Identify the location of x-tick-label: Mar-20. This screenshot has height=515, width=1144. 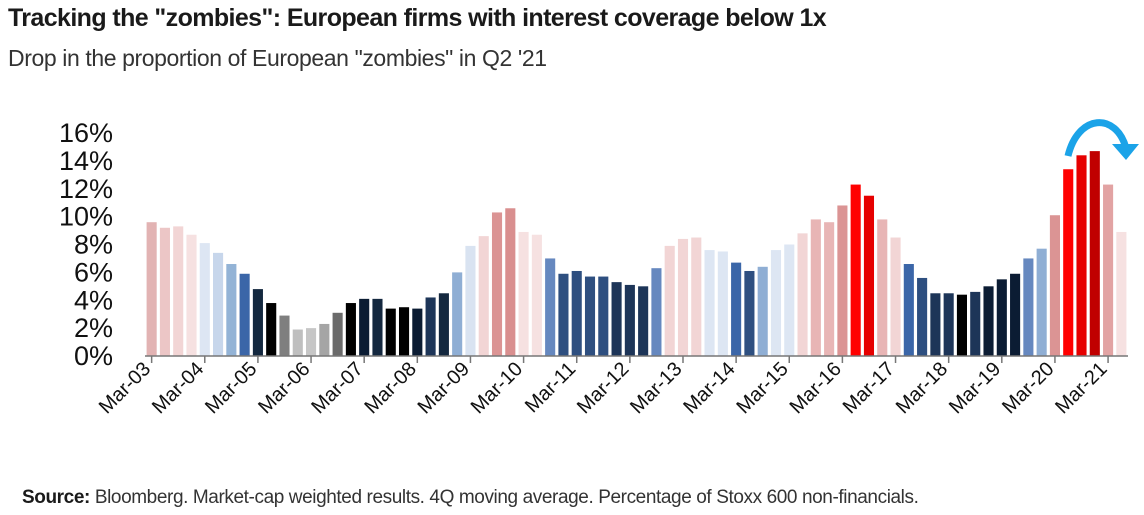
(1028, 388).